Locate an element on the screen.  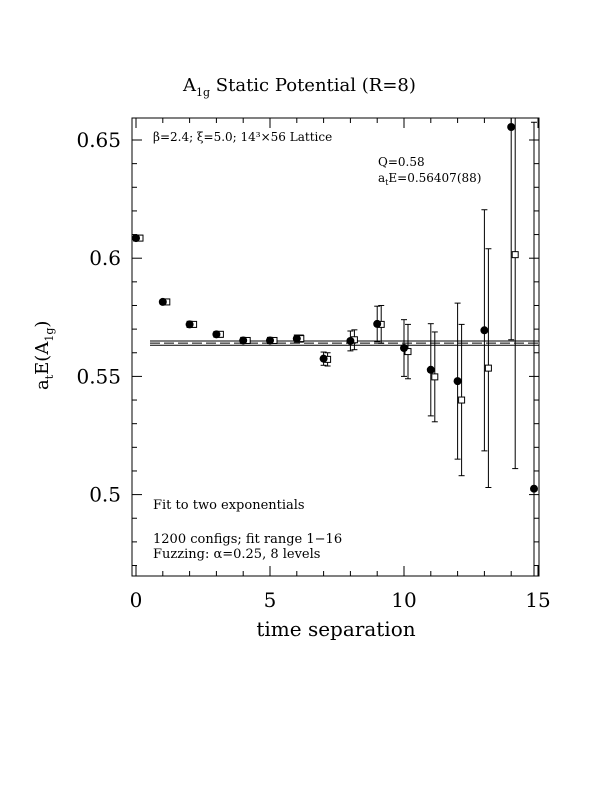
x-tick-label: 15 is located at coordinates (537, 600).